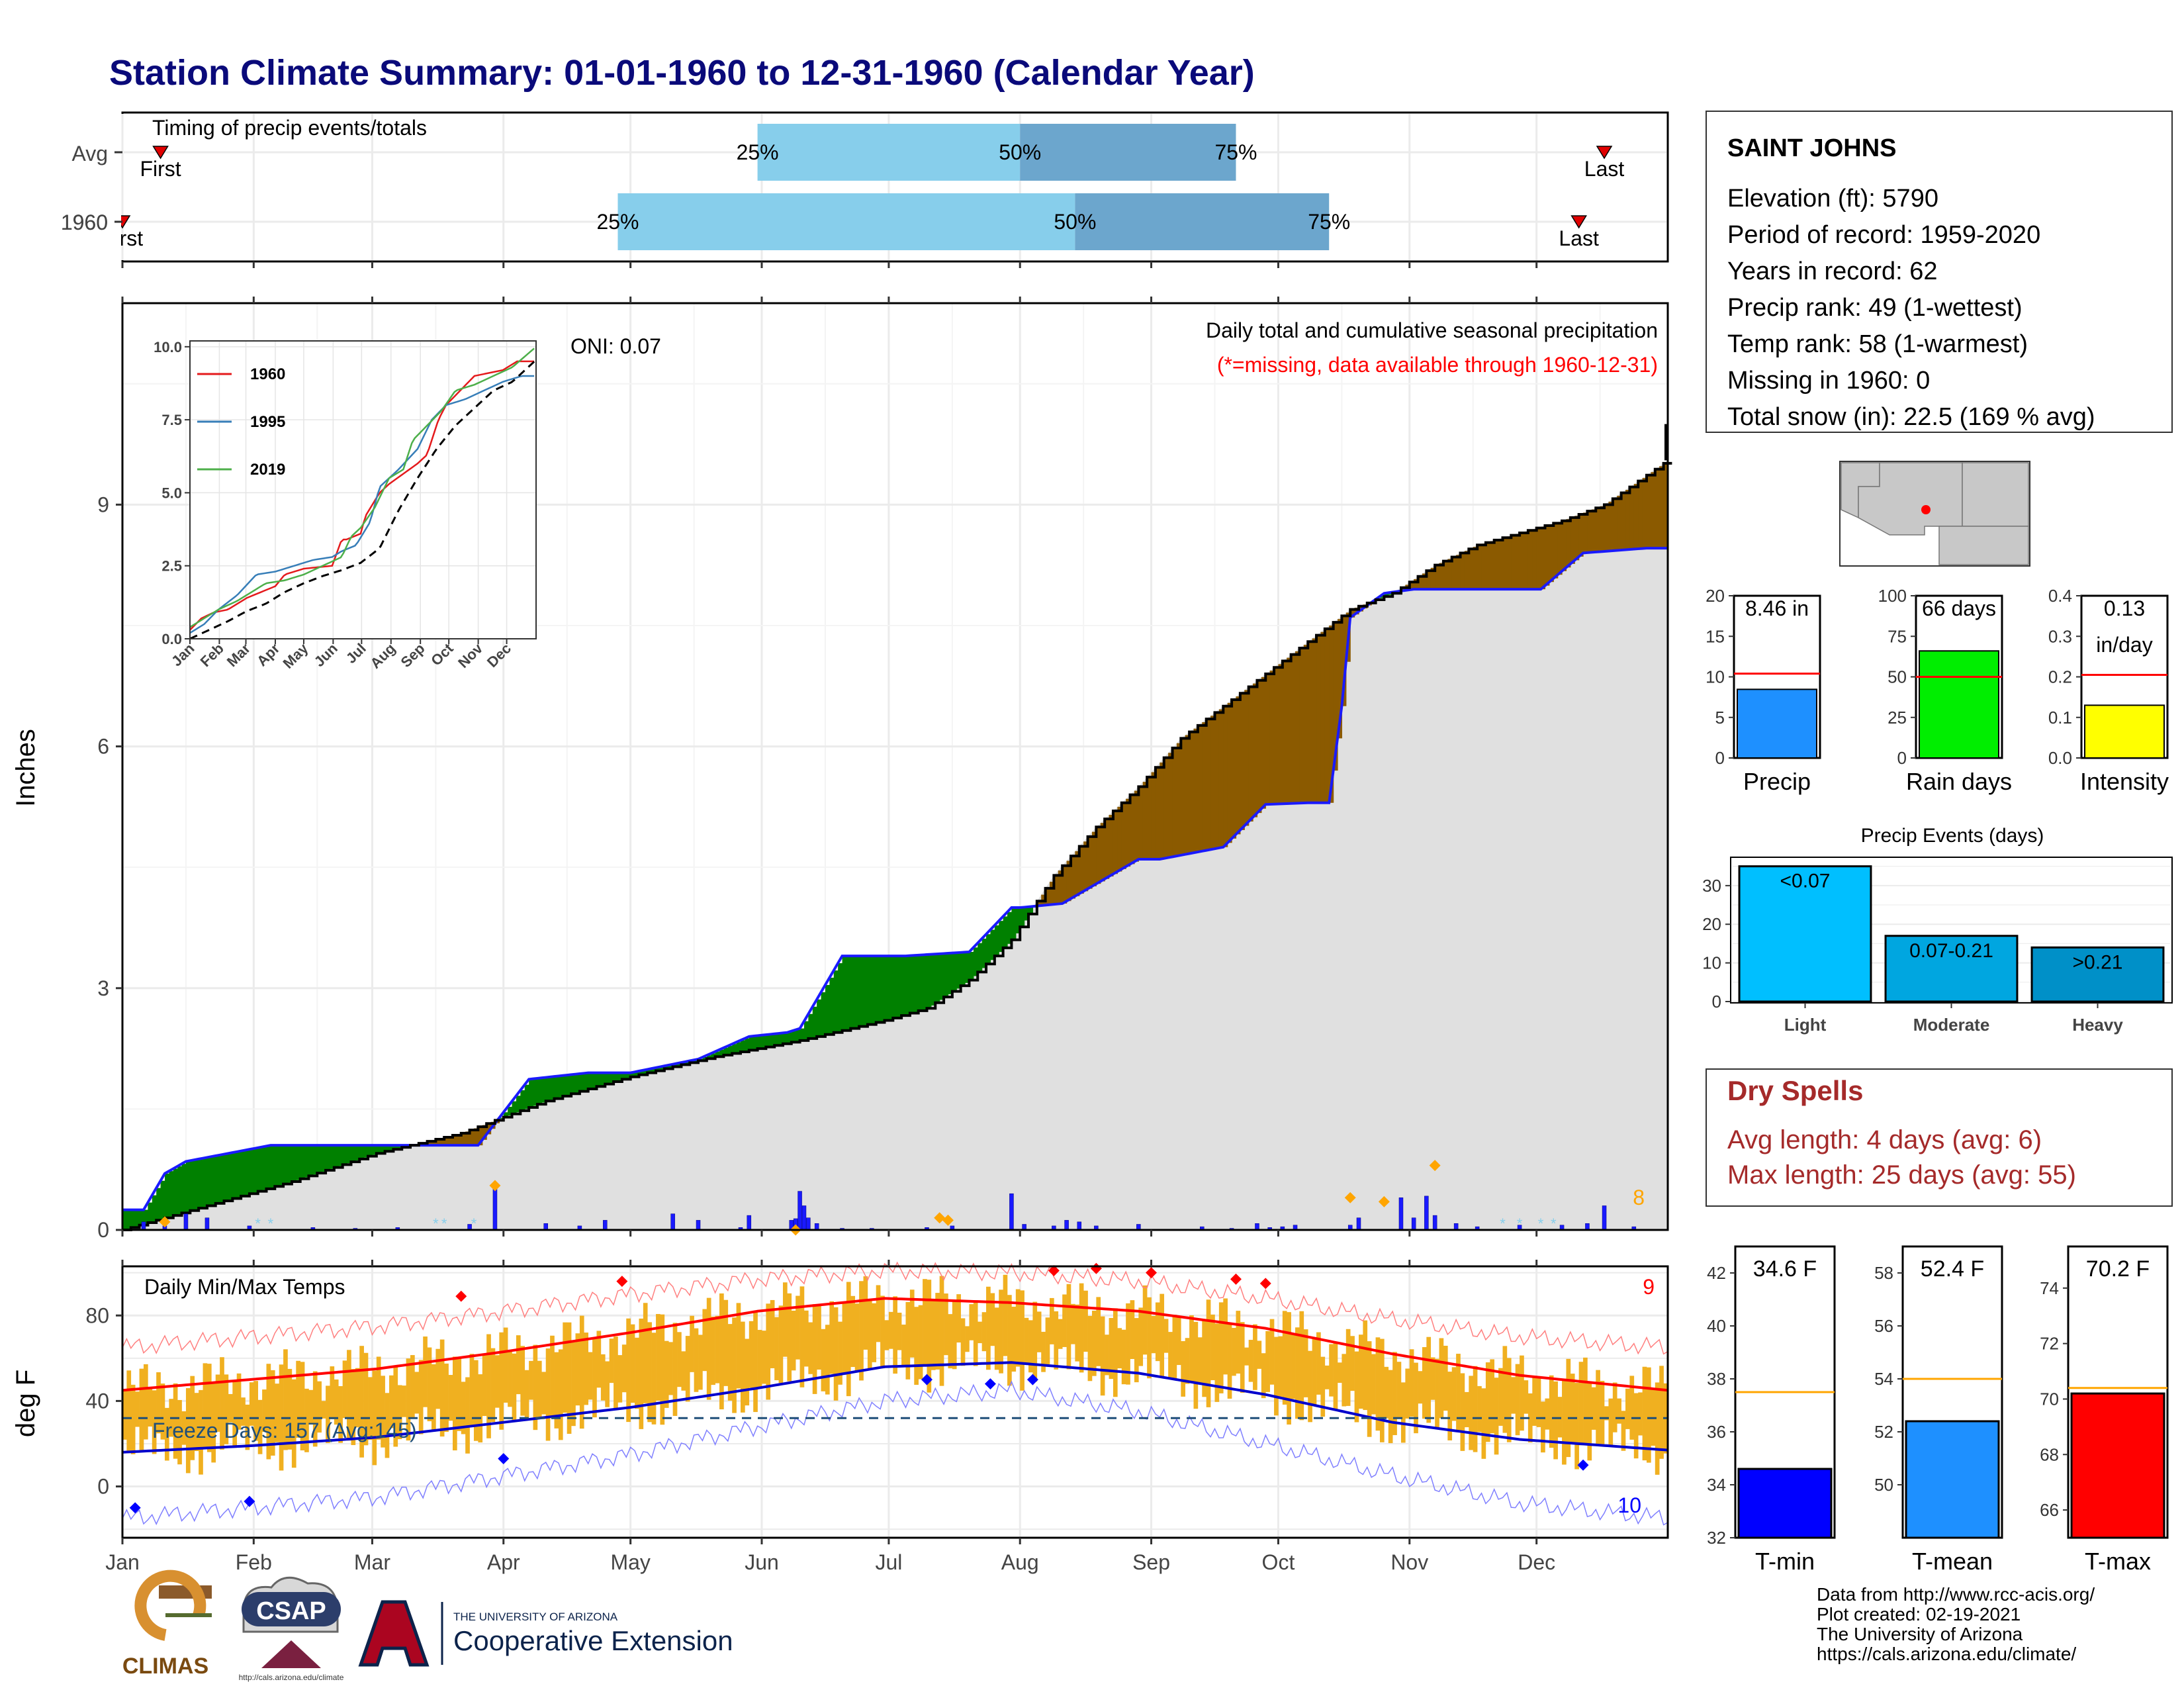  I want to click on mini-bar-tick-label: 75, so click(1897, 636).